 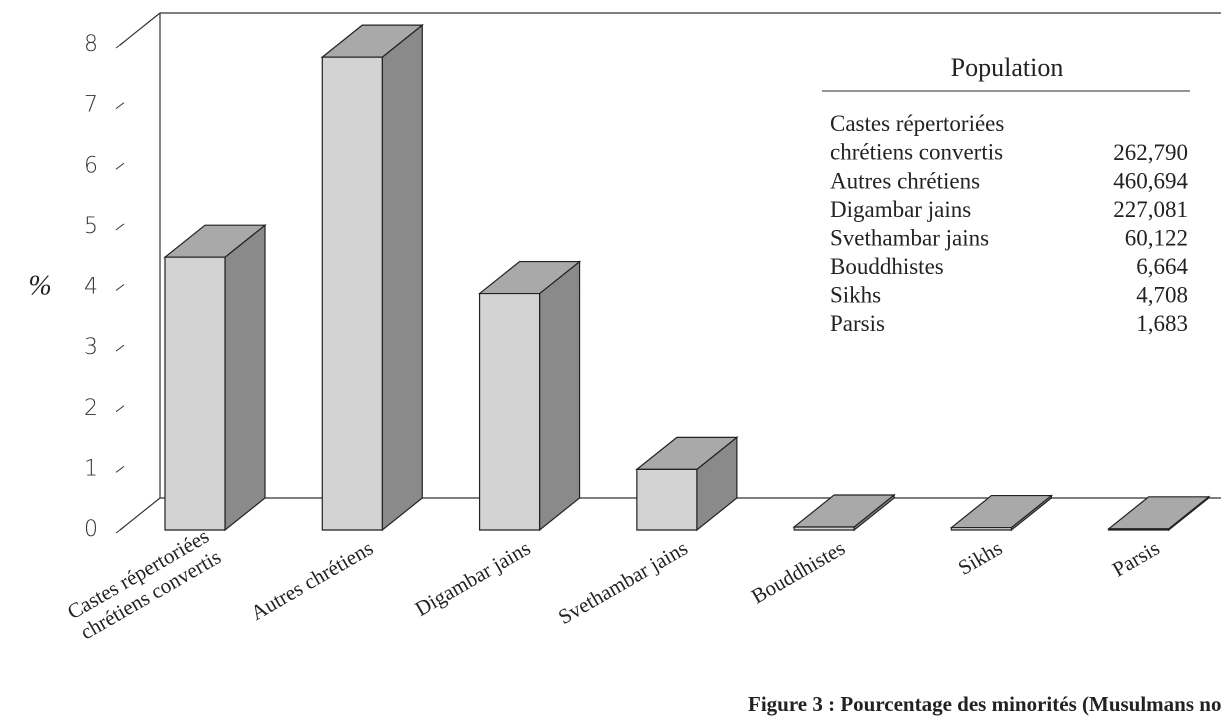 What do you see at coordinates (1162, 294) in the screenshot?
I see `table-row-value: 4,708` at bounding box center [1162, 294].